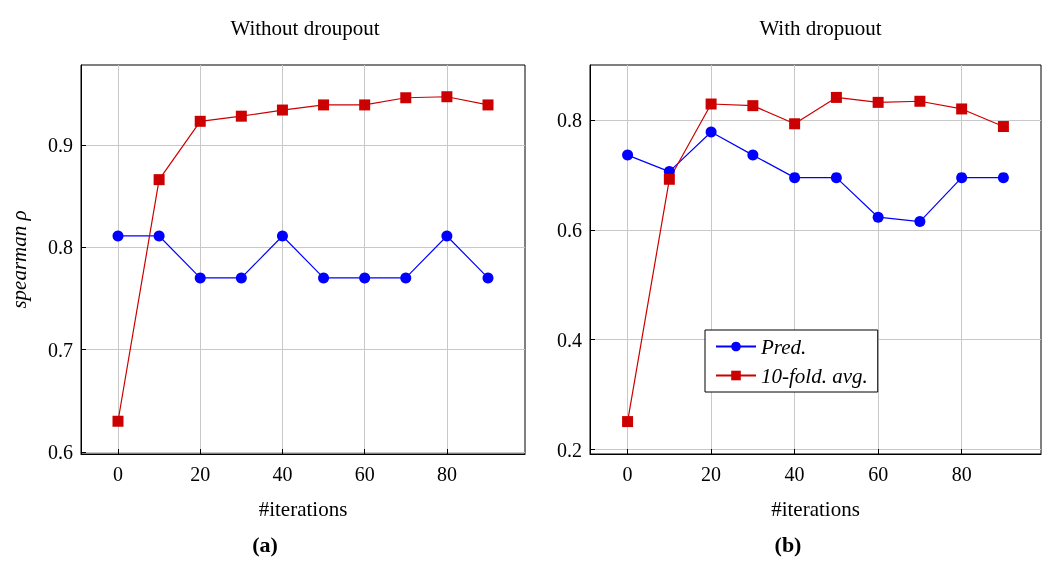  Describe the element at coordinates (305, 27) in the screenshot. I see `chart-title: Without droupout` at that location.